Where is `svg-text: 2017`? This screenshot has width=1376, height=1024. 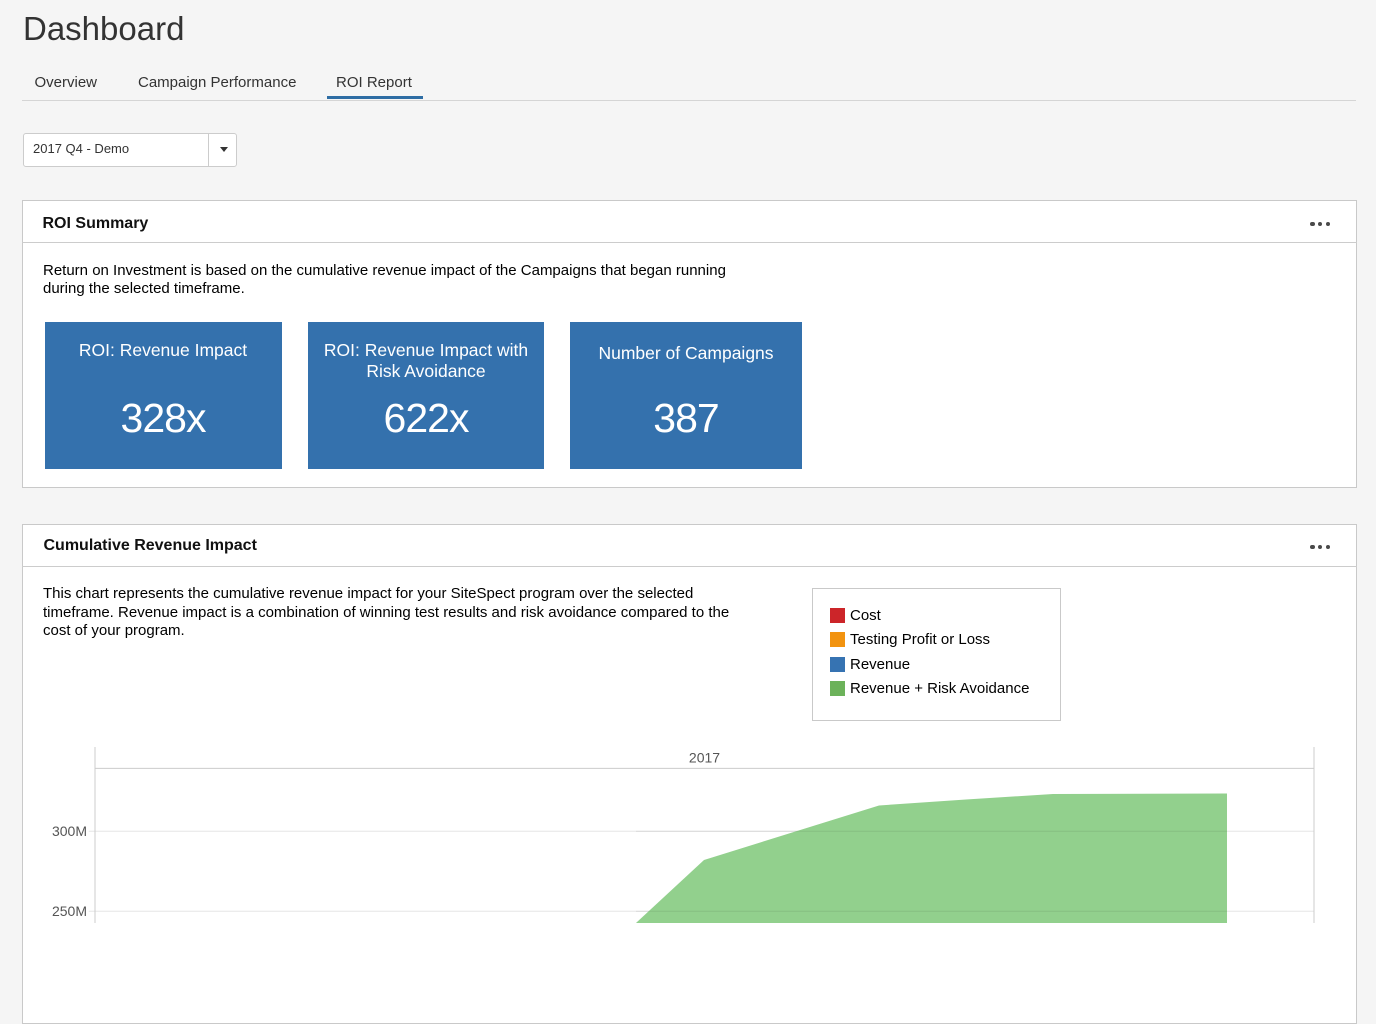 svg-text: 2017 is located at coordinates (704, 758).